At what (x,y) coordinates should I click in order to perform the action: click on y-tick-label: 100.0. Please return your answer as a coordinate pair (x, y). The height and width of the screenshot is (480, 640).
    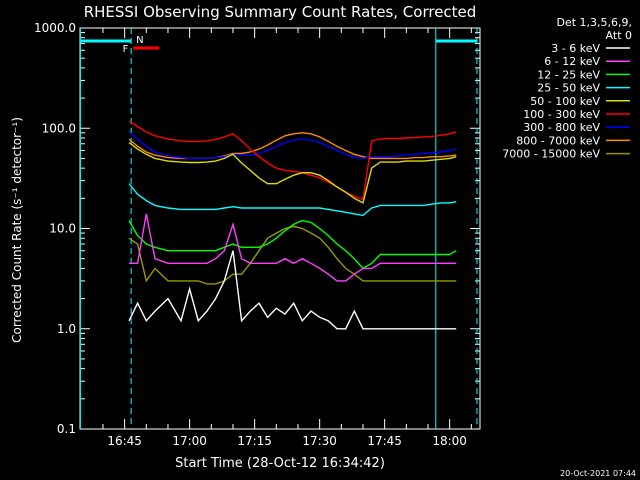
    Looking at the image, I should click on (59, 128).